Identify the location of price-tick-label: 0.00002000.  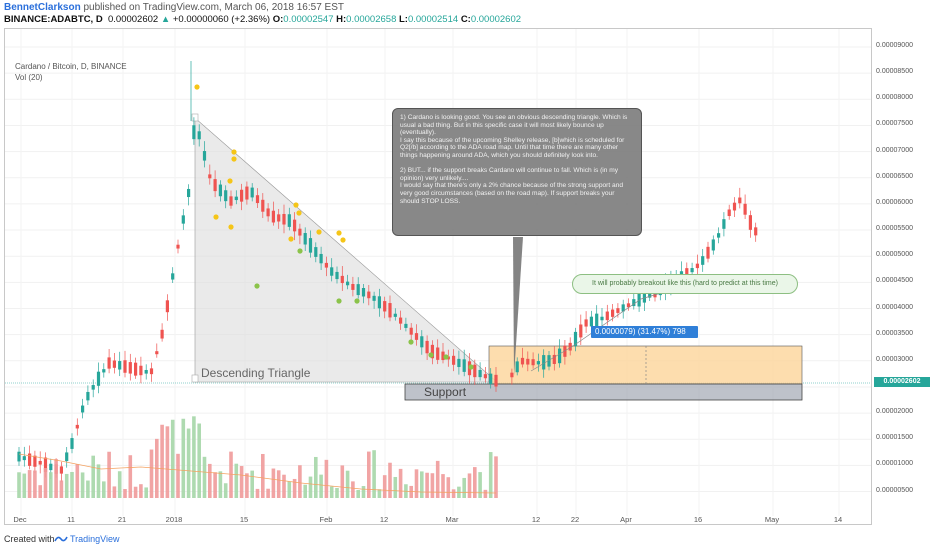
(894, 412).